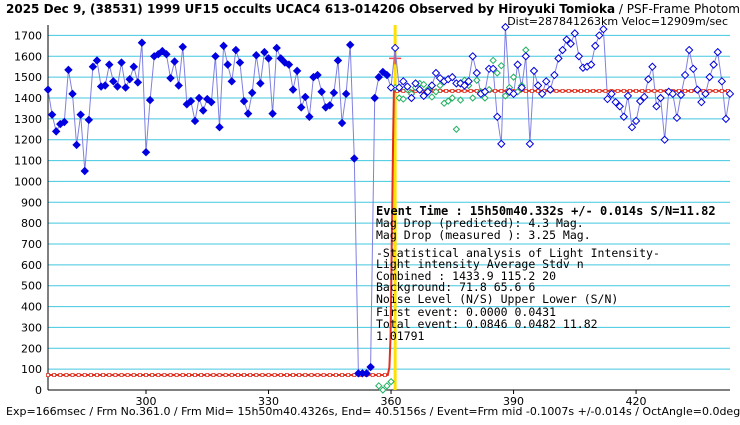 This screenshot has height=425, width=740. Describe the element at coordinates (31, 202) in the screenshot. I see `y-tick-label: 900` at that location.